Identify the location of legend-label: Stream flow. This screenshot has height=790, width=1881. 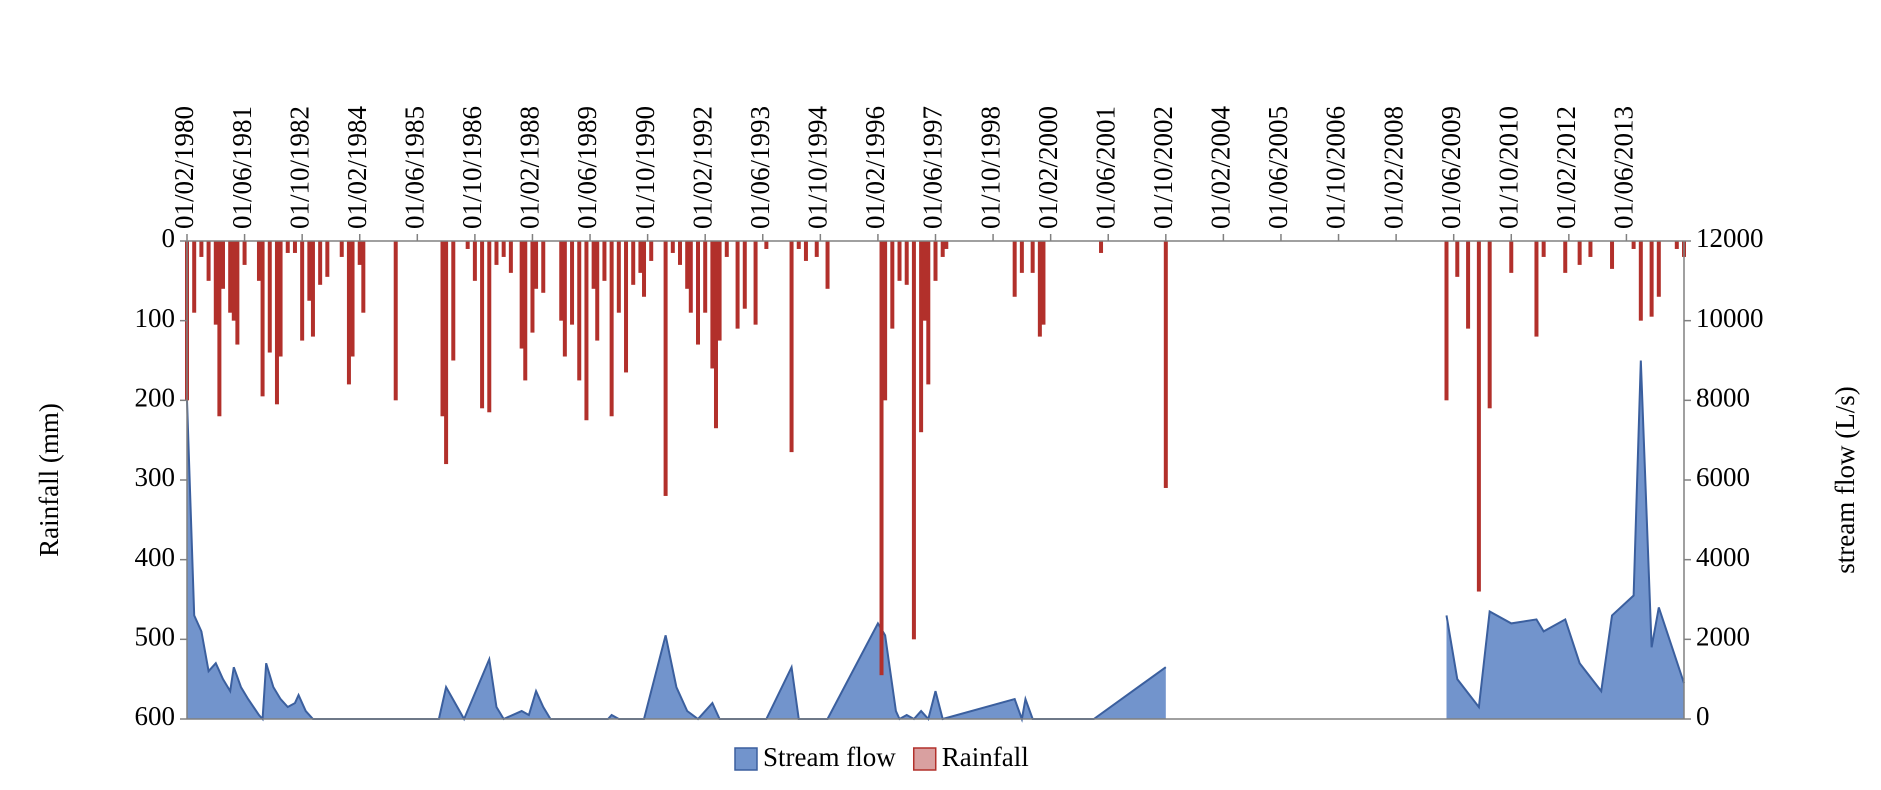
(829, 757).